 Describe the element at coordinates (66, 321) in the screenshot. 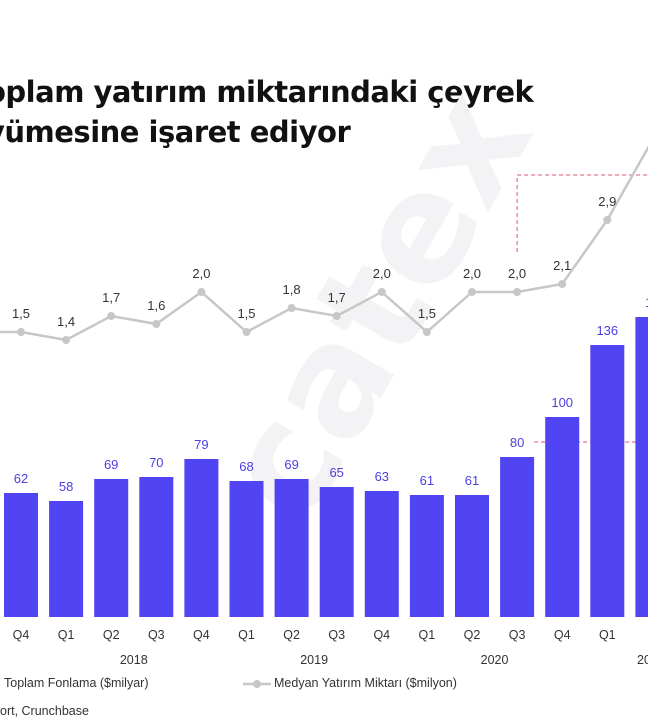

I see `median-label-1: 1,4` at that location.